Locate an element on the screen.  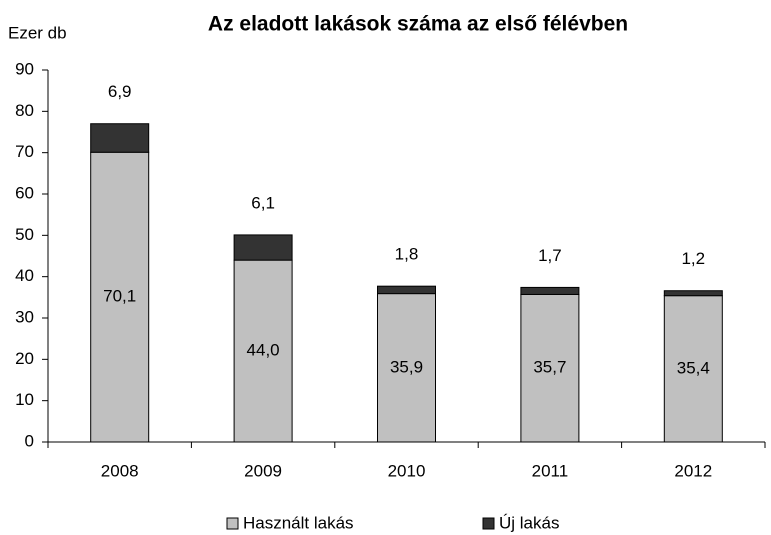
data-label: 1,2 is located at coordinates (693, 258).